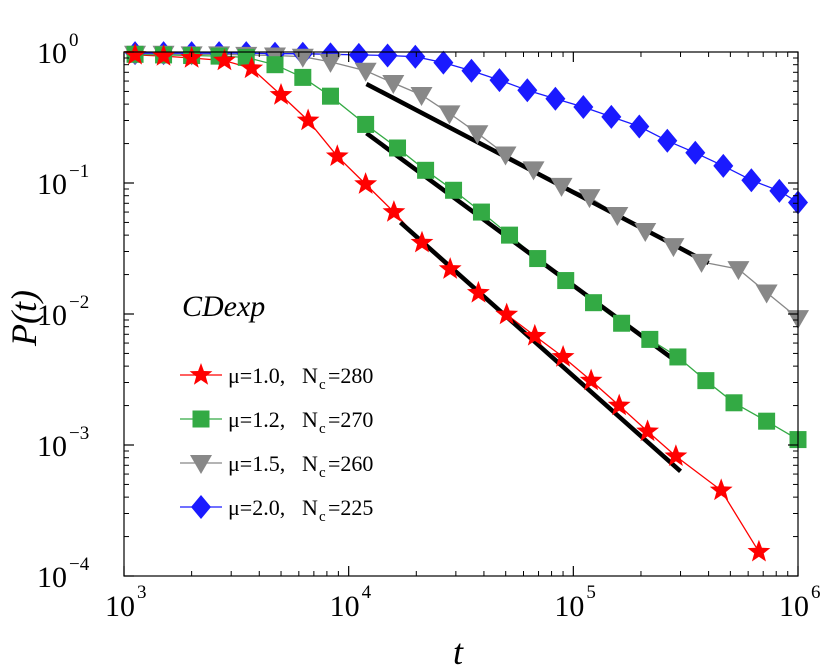 This screenshot has width=830, height=671. I want to click on legend-nc-value: =225, so click(350, 507).